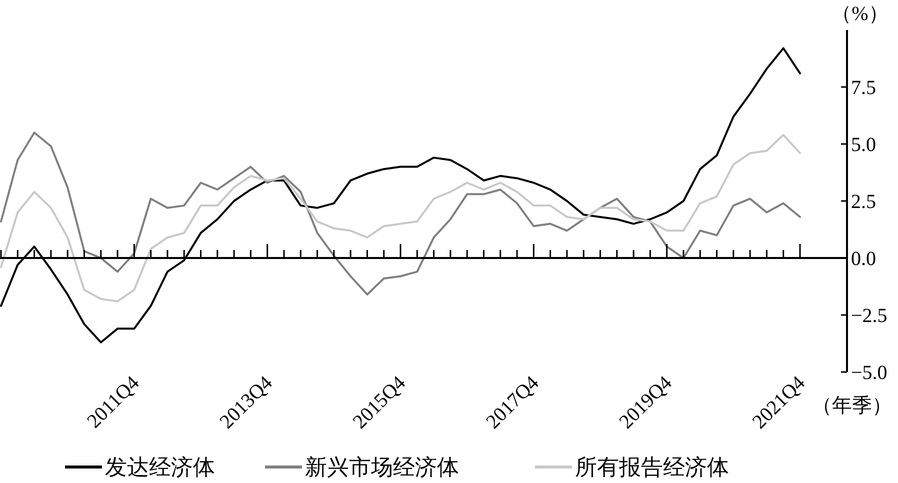 The width and height of the screenshot is (898, 483). Describe the element at coordinates (869, 316) in the screenshot. I see `y-tick-label: −2.5` at that location.